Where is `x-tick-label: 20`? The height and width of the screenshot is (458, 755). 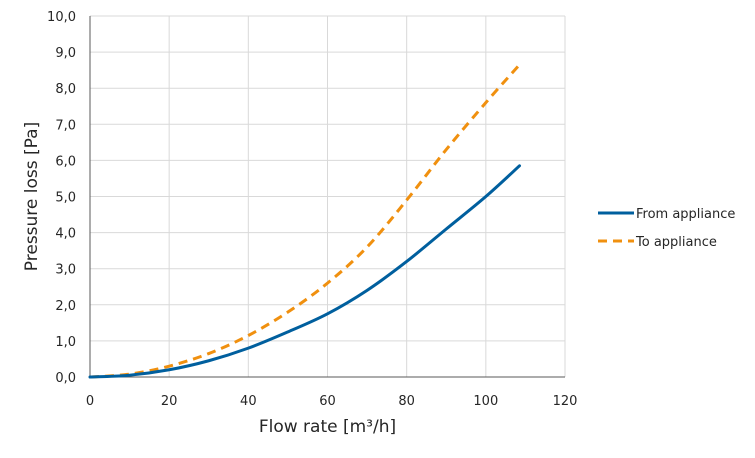
x-tick-label: 20 is located at coordinates (169, 401).